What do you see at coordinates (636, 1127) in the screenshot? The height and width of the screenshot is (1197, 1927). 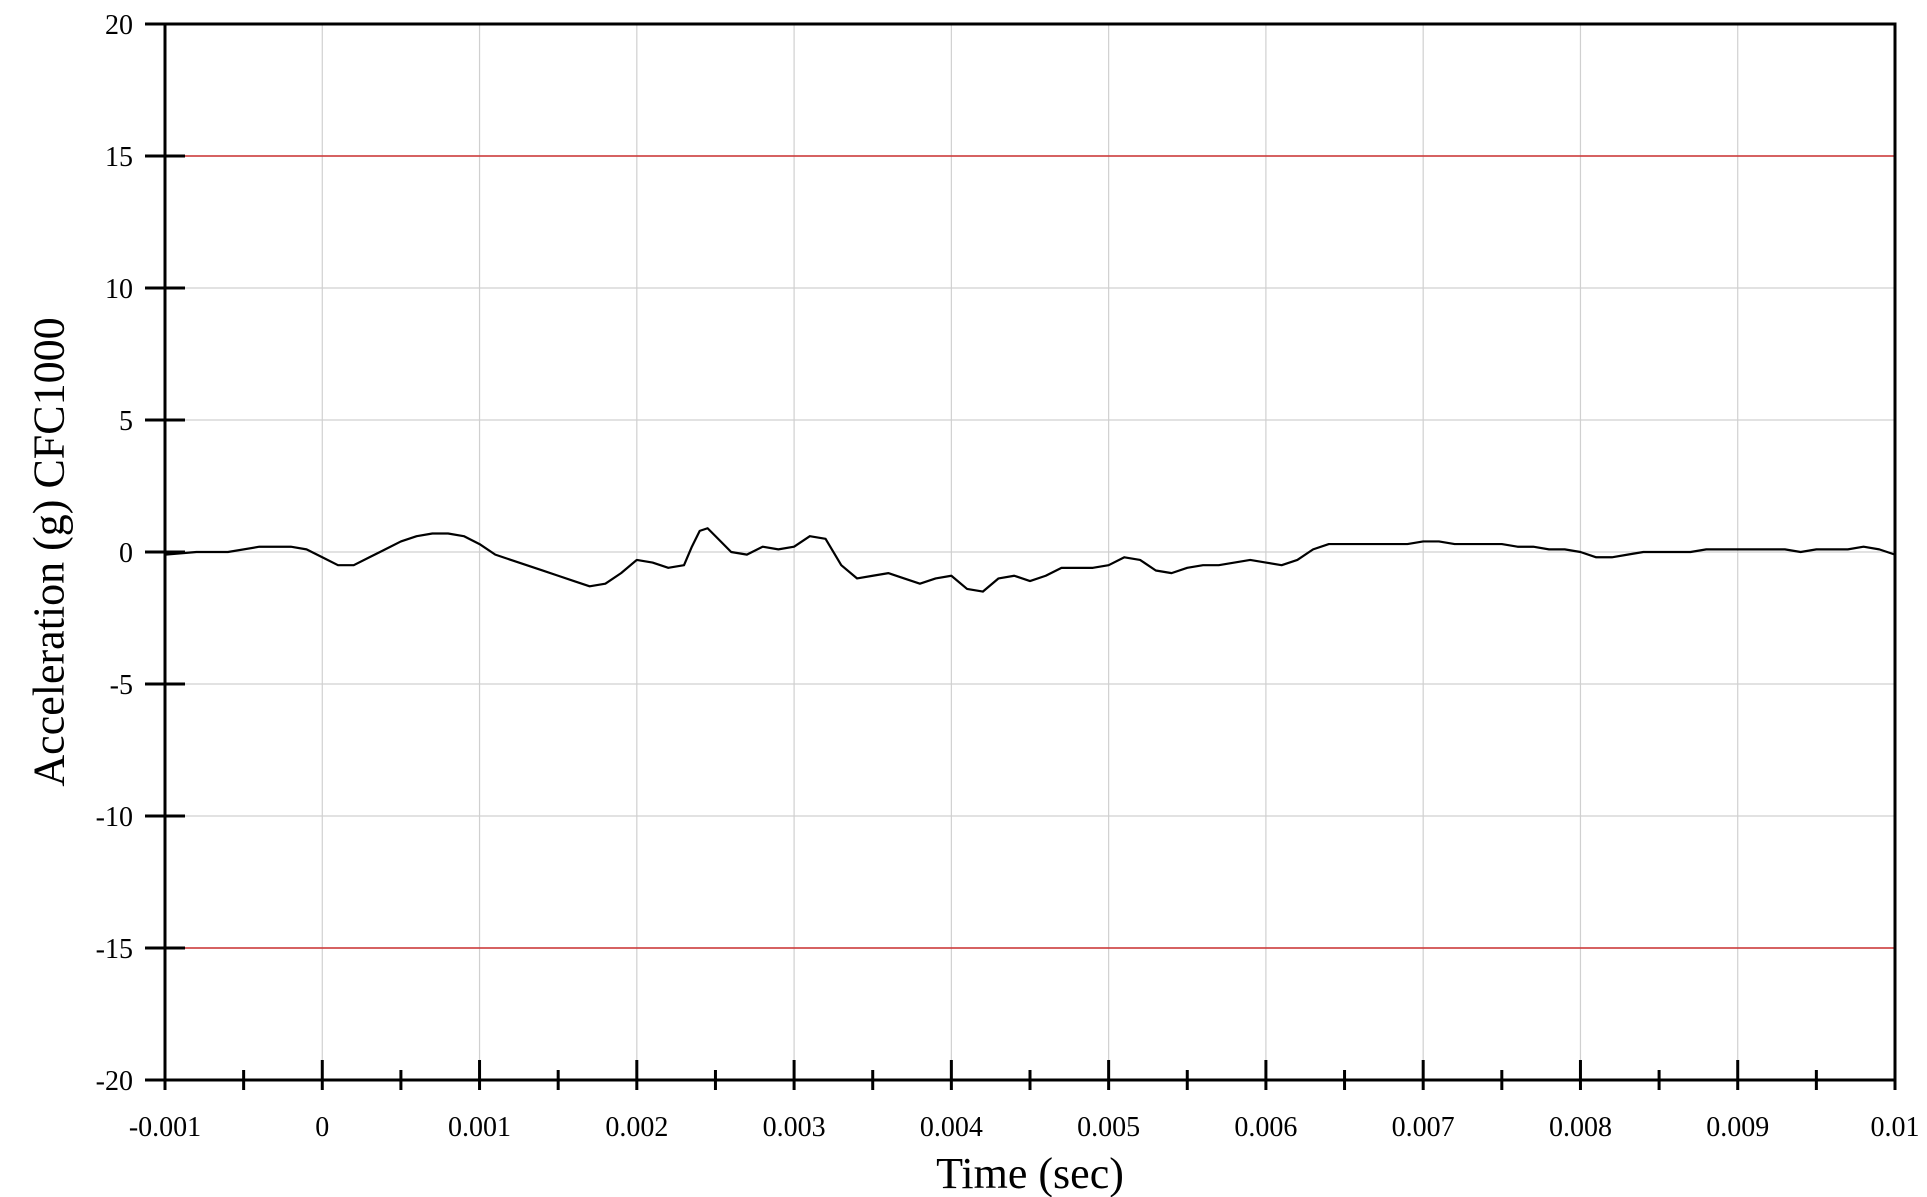 I see `x-tick-label: 0.002` at bounding box center [636, 1127].